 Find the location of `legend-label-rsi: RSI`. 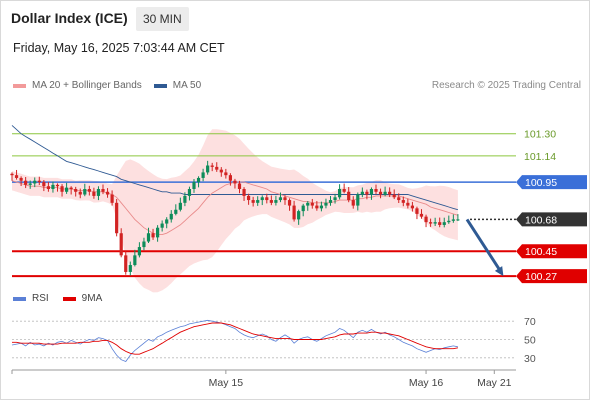

legend-label-rsi: RSI is located at coordinates (40, 298).